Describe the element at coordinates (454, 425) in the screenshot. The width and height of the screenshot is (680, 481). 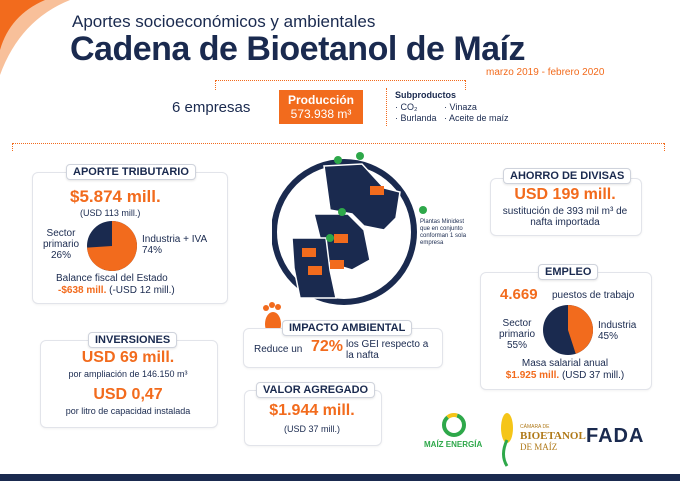
I see `maiz-energia-logo-icon` at that location.